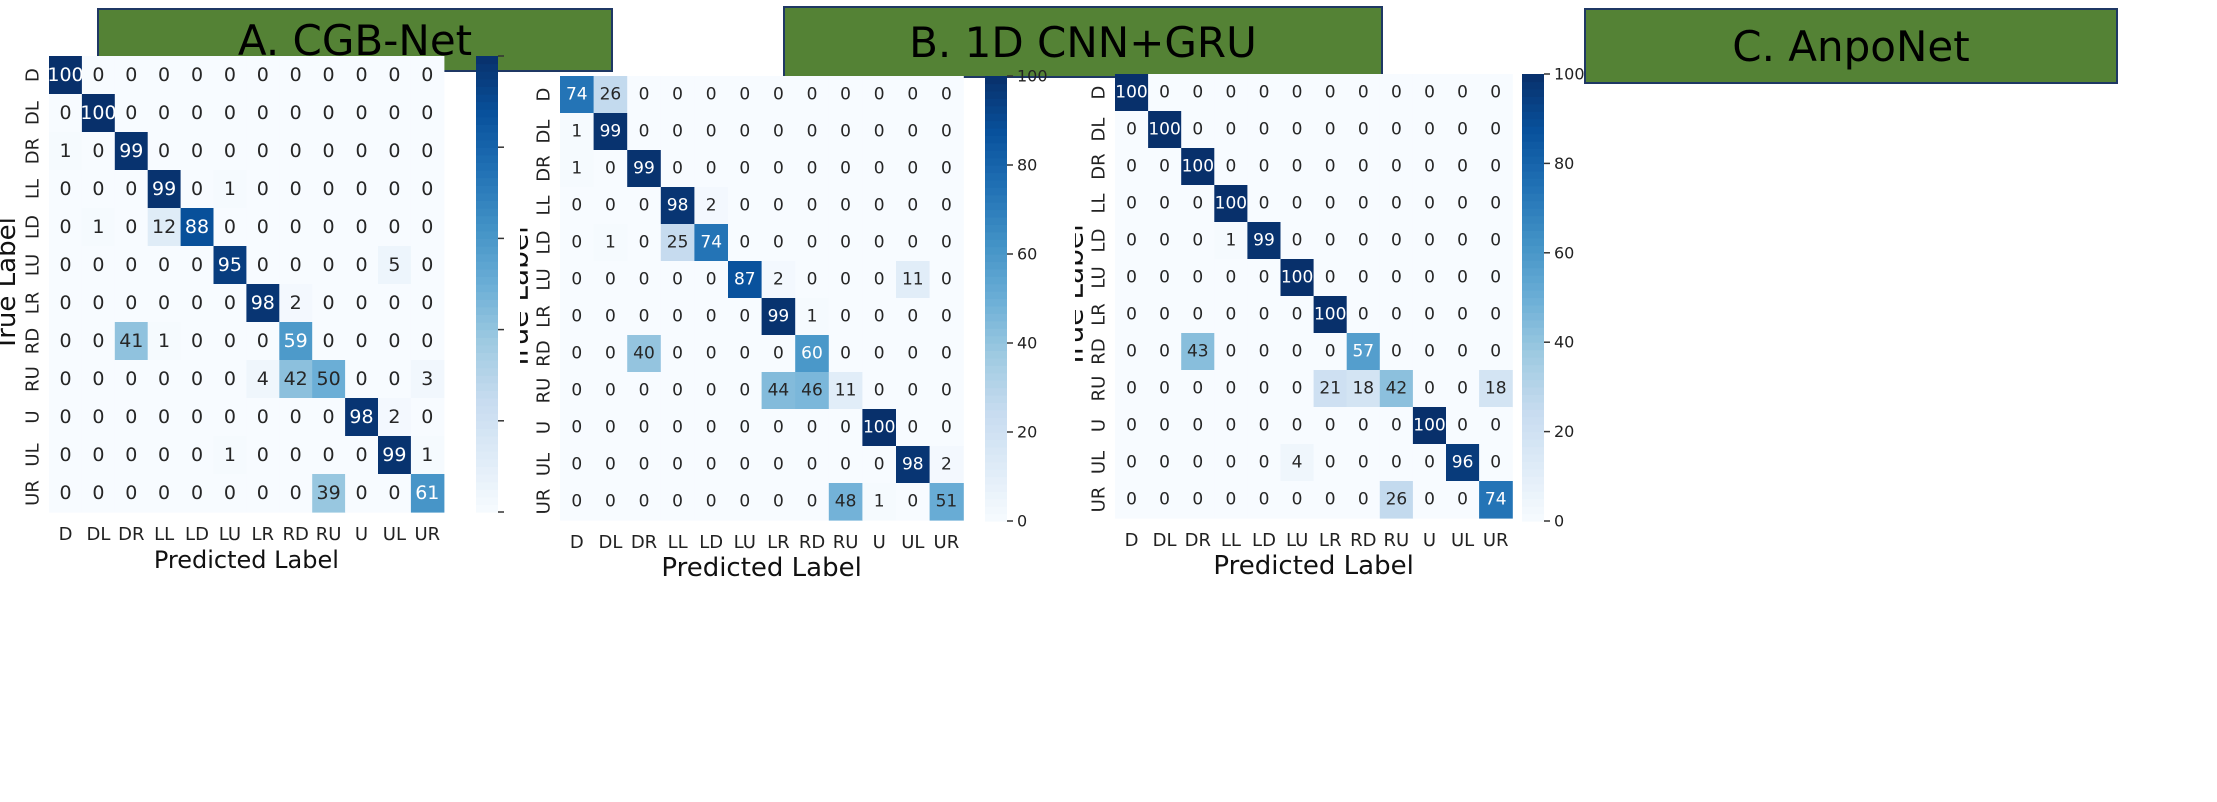 The image size is (2217, 802). I want to click on cell-value-label: 2, so click(946, 465).